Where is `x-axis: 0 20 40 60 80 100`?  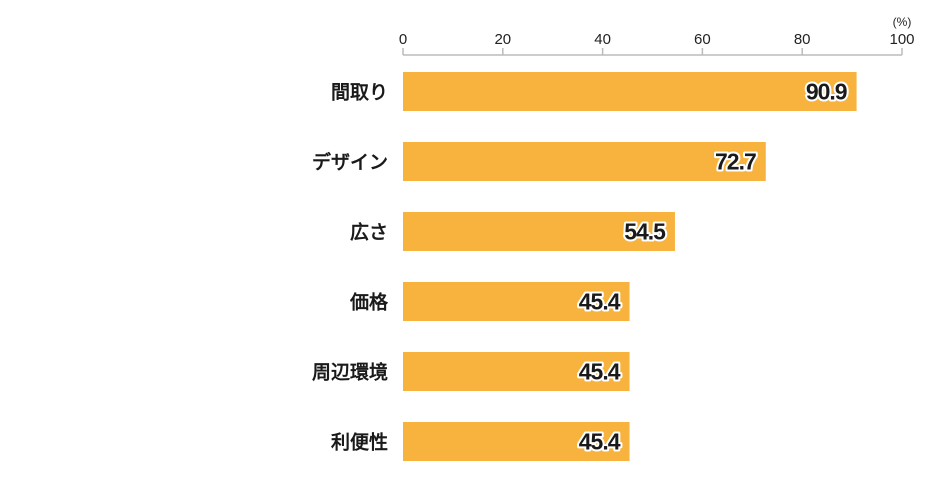 x-axis: 0 20 40 60 80 100 is located at coordinates (657, 43).